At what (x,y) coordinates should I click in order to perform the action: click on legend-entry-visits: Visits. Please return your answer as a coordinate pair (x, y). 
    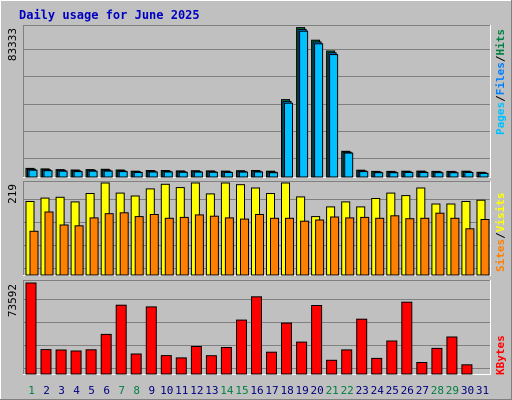
    Looking at the image, I should click on (500, 213).